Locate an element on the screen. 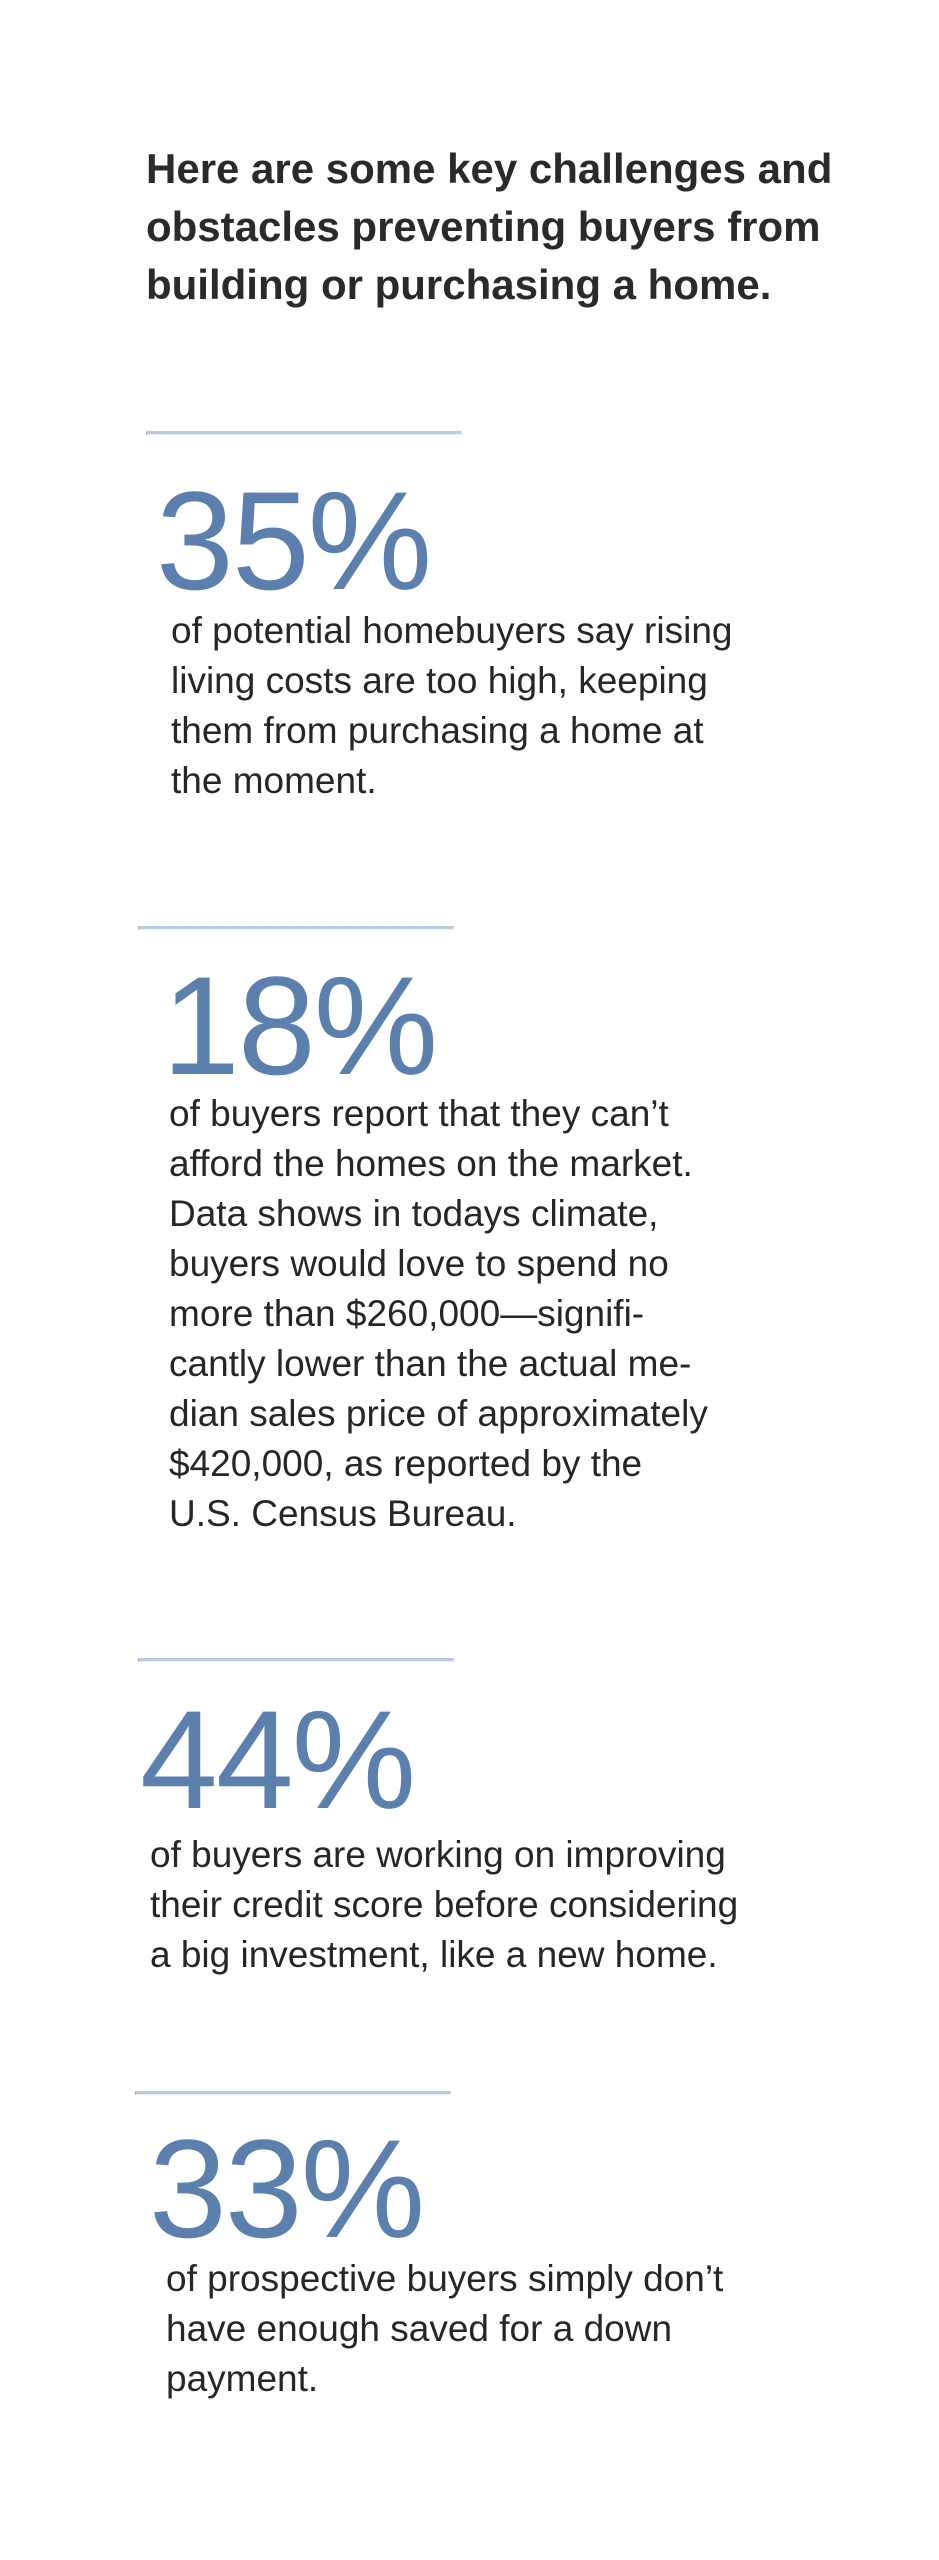 The height and width of the screenshot is (2560, 939). stat-description-line: have enough saved for a down is located at coordinates (419, 2328).